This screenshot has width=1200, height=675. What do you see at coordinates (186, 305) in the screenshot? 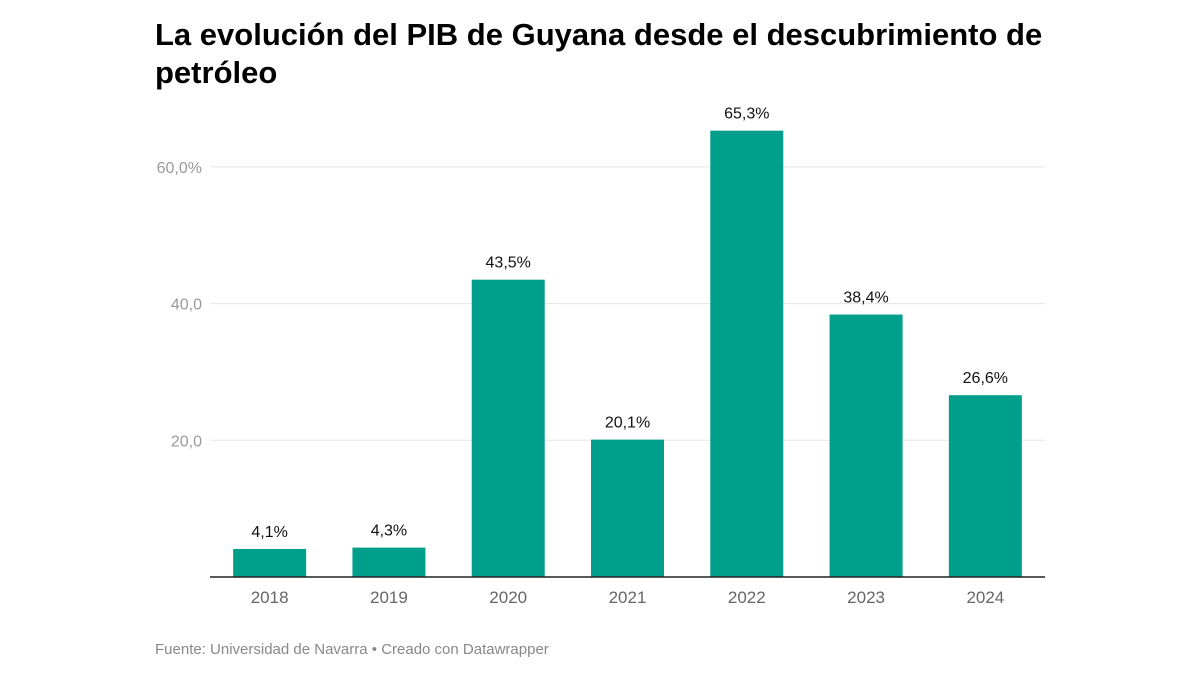
I see `y-tick-label: 40,0` at bounding box center [186, 305].